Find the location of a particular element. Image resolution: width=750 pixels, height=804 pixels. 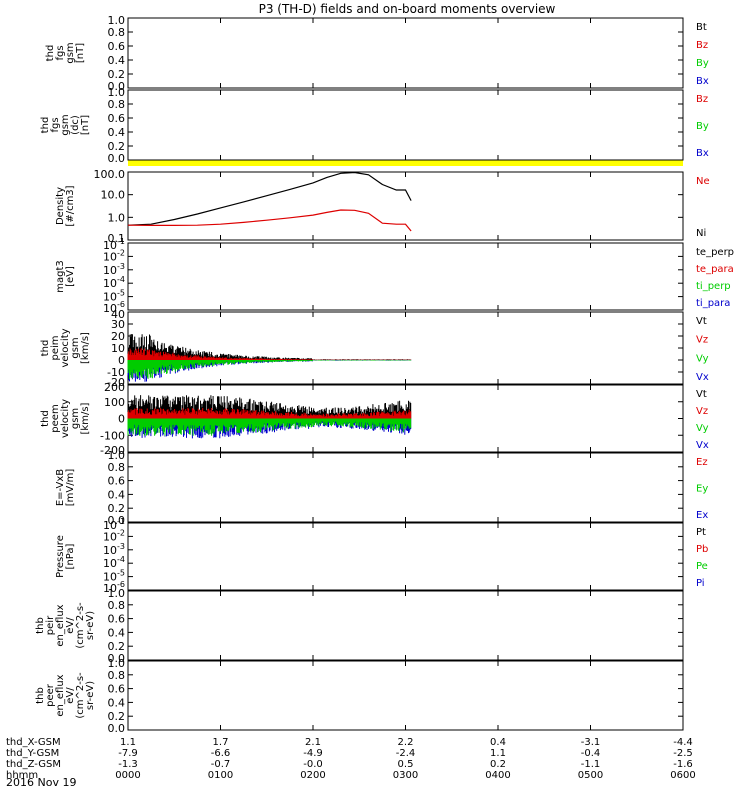

y-axis-label: [nPa] is located at coordinates (70, 556).